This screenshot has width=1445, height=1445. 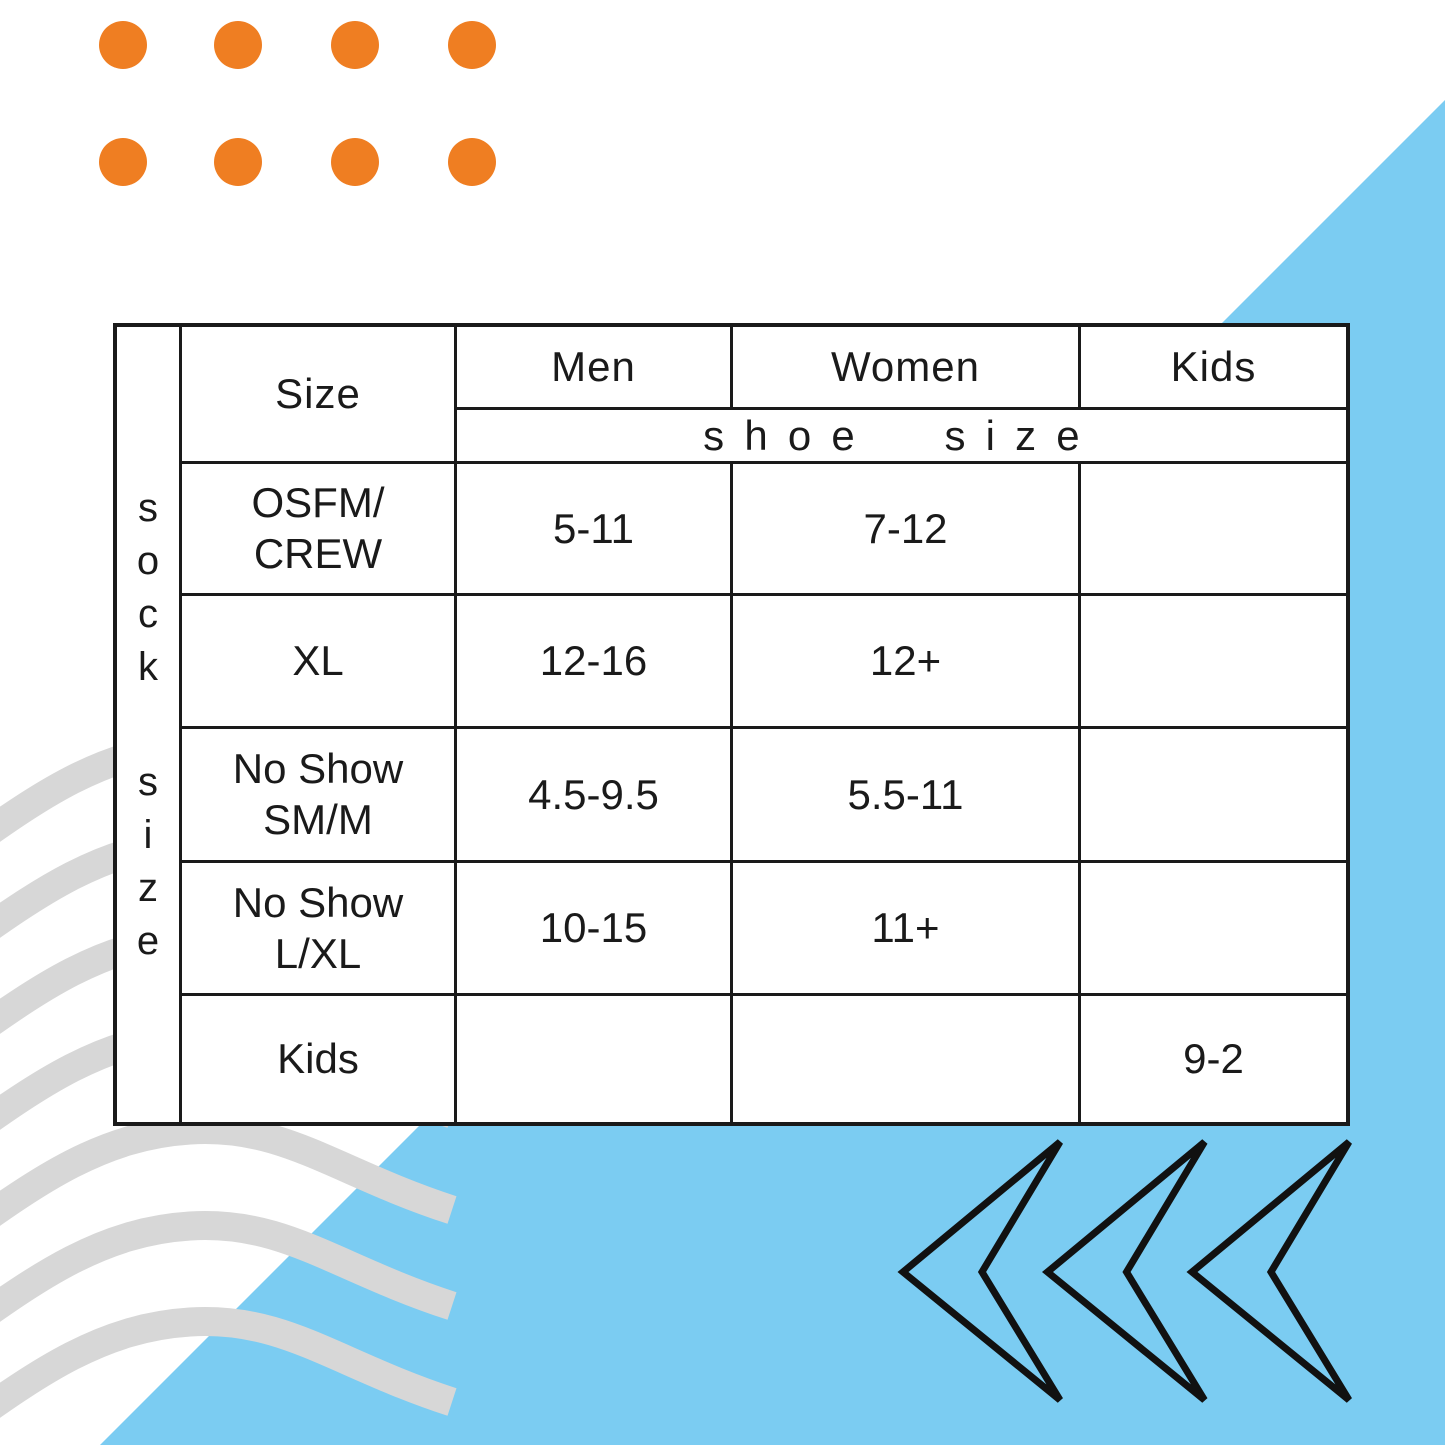 I want to click on header-men: Men, so click(x=593, y=366).